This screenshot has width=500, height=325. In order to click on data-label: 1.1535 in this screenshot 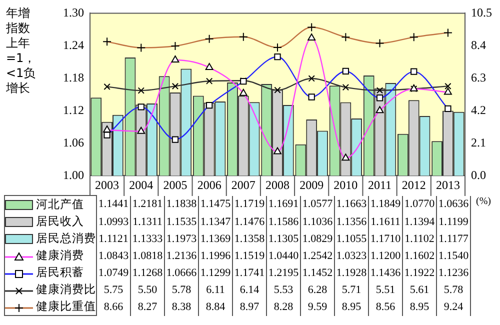, I will do `click(181, 221)`.